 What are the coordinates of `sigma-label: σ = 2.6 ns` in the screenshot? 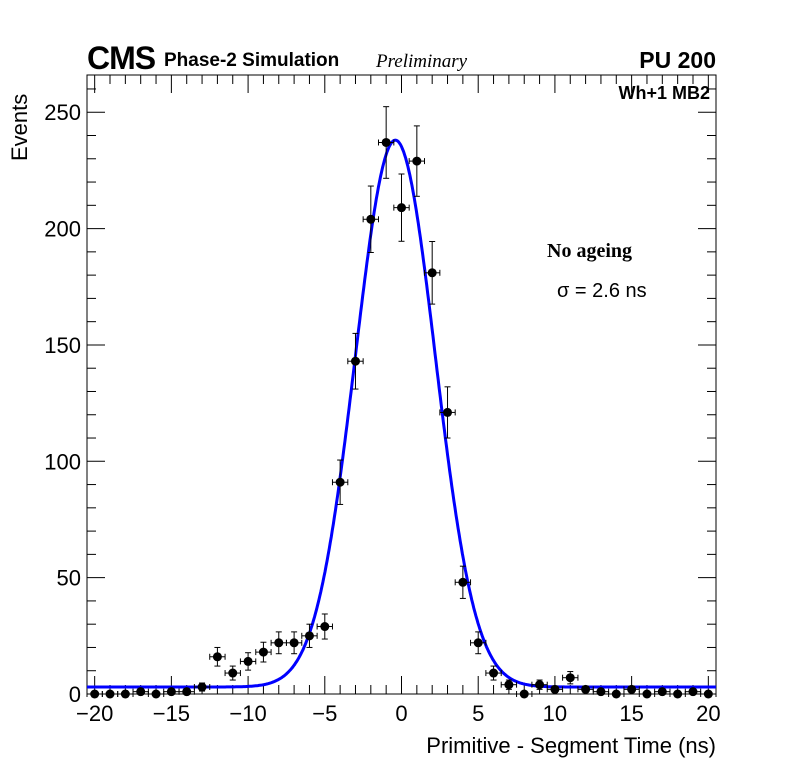 It's located at (602, 291).